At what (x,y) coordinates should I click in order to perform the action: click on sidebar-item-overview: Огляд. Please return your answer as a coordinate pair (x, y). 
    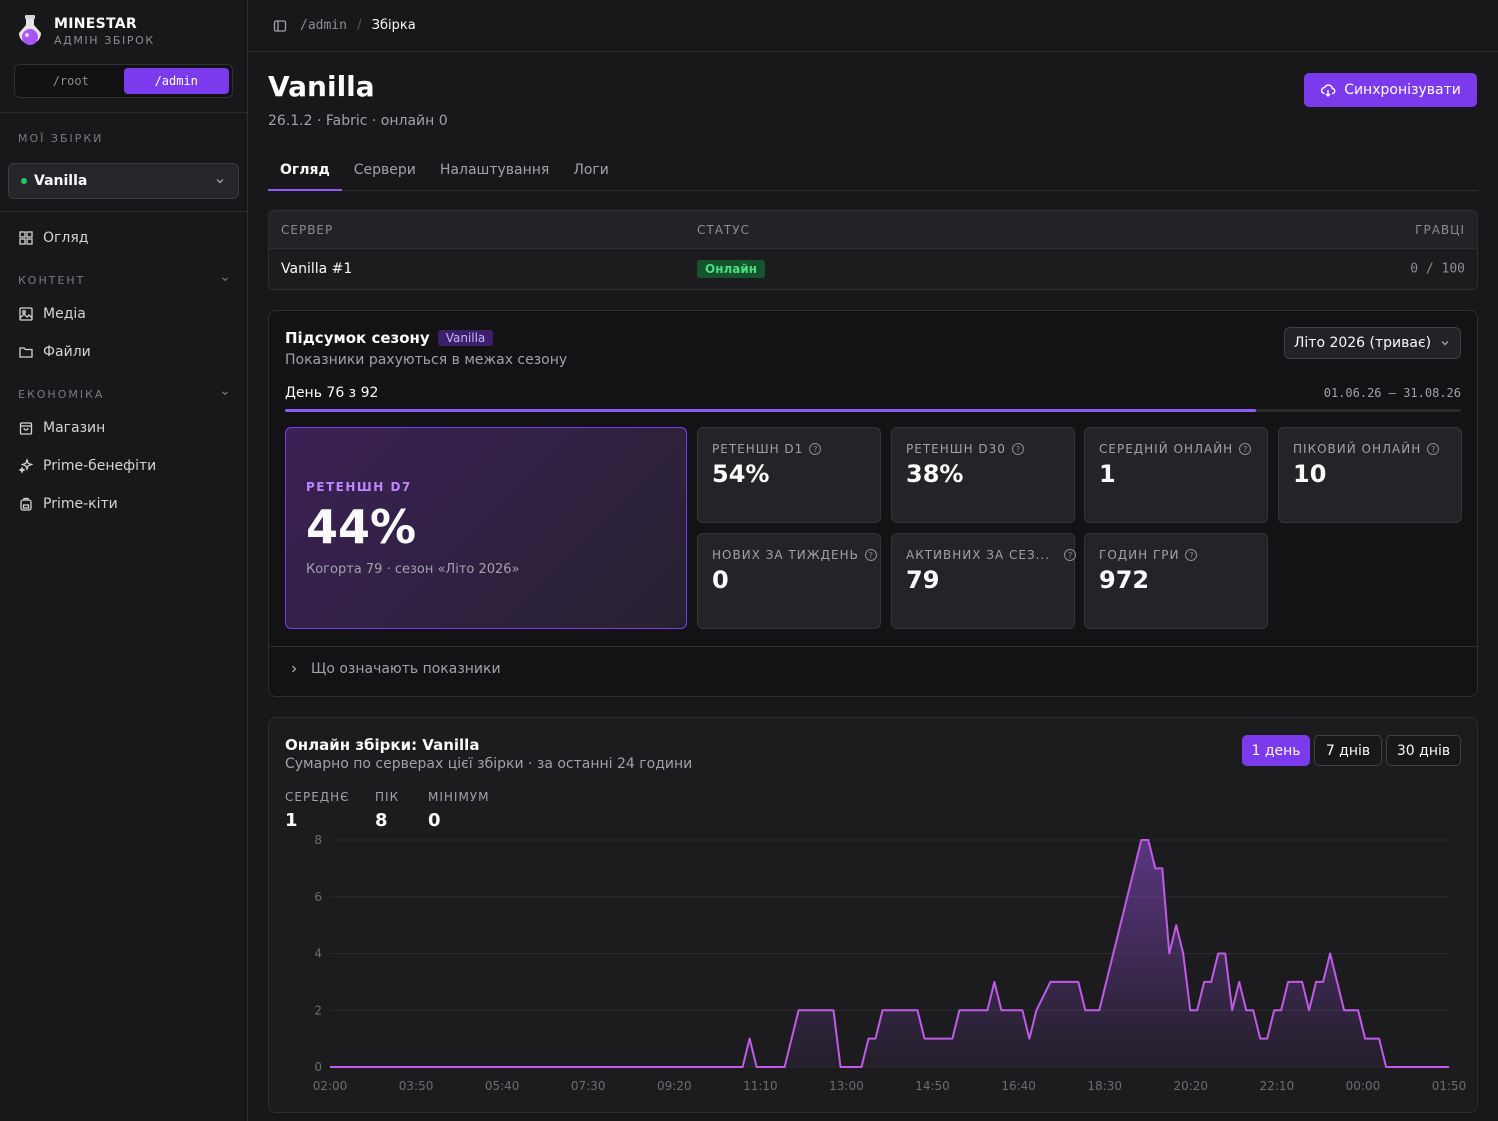
    Looking at the image, I should click on (53, 238).